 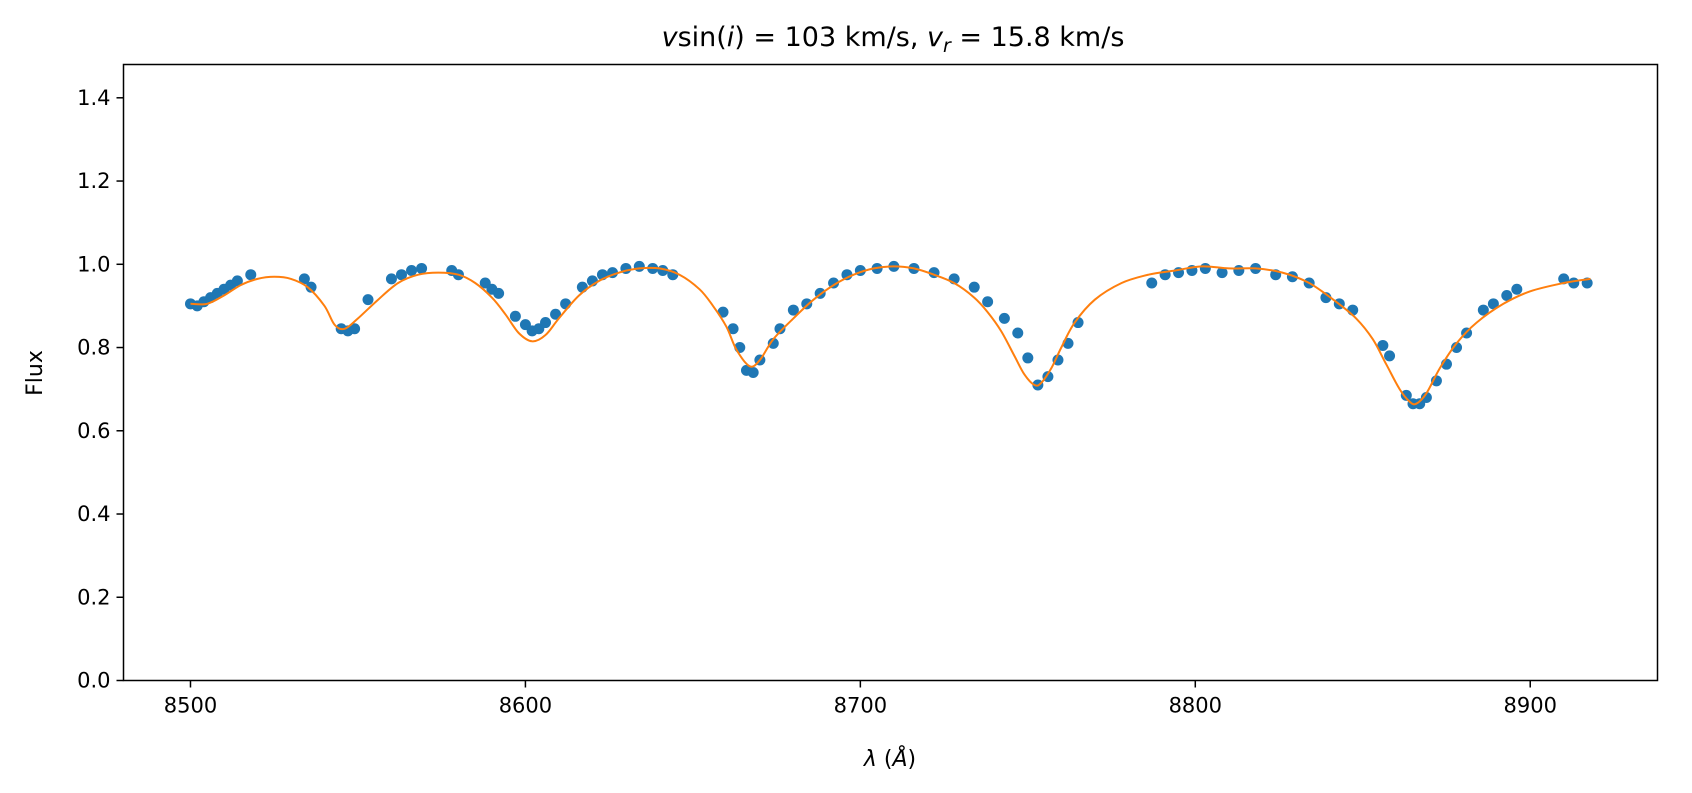 I want to click on y-axis-ticks: 0.0 0.2 0.4 0.6 0.8 1.0 1.2 1.4, so click(x=100, y=389).